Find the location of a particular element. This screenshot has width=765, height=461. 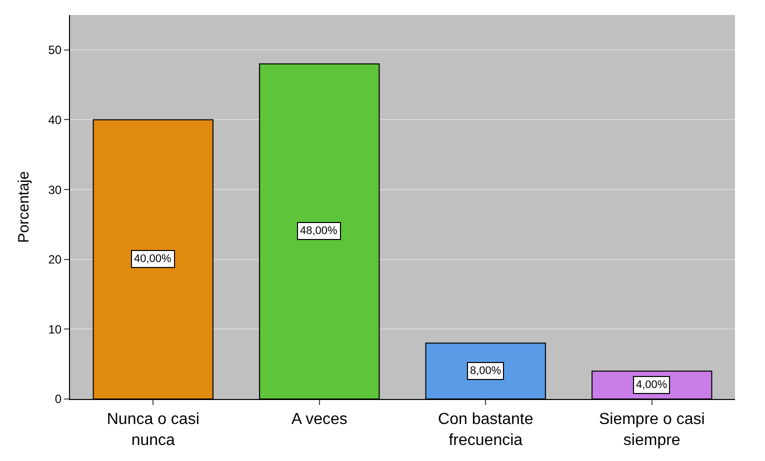

x-tick-label: A veces is located at coordinates (319, 419).